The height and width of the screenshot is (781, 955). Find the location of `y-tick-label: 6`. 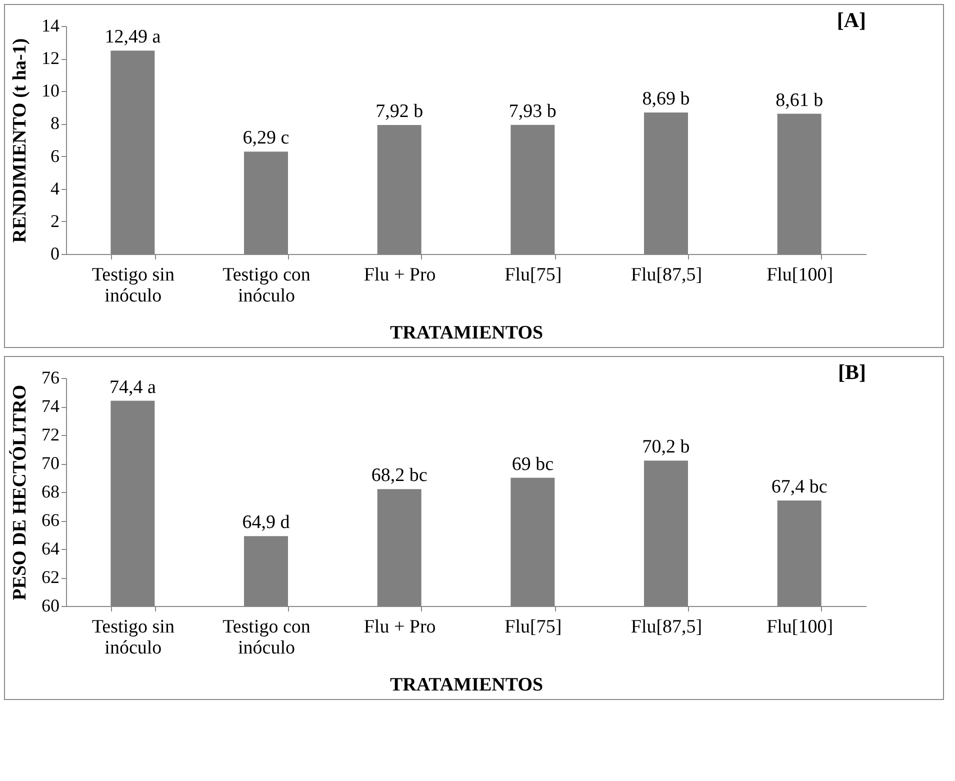

y-tick-label: 6 is located at coordinates (55, 156).